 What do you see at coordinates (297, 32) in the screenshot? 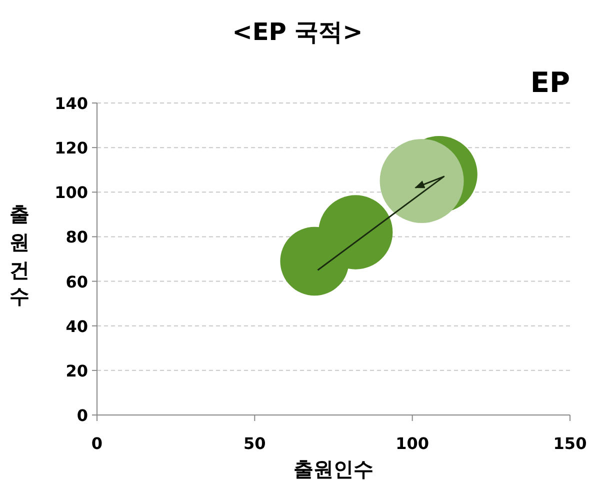
I see `chart-title: <EP 국적>` at bounding box center [297, 32].